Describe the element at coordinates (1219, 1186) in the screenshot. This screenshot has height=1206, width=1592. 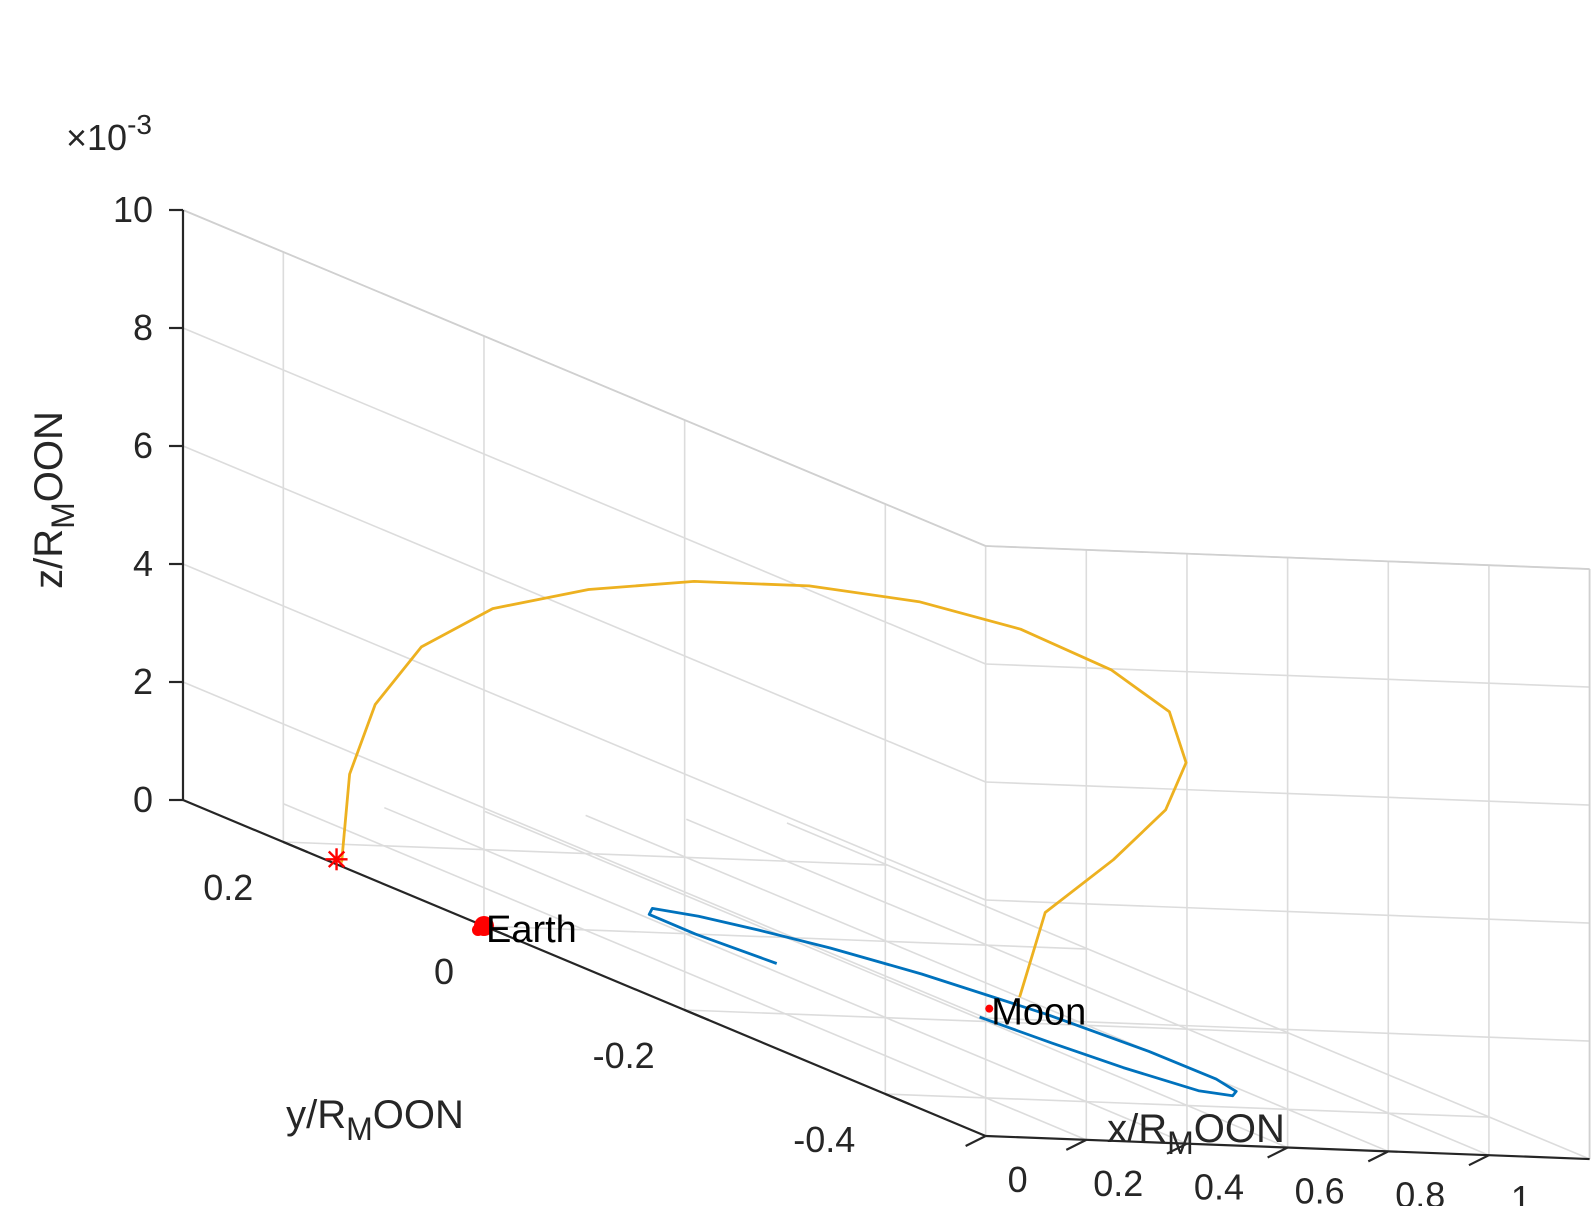
I see `x-tick-label: 0.4` at that location.